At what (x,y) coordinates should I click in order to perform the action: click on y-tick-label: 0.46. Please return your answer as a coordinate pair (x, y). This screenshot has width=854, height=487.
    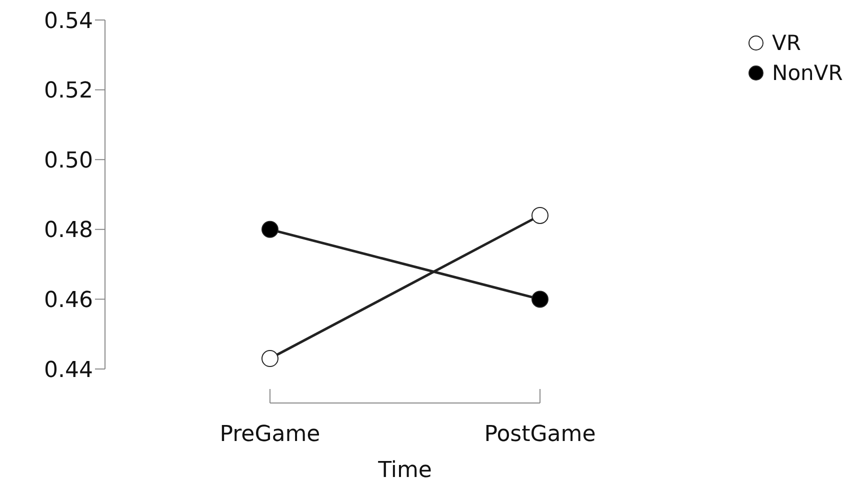
    Looking at the image, I should click on (68, 301).